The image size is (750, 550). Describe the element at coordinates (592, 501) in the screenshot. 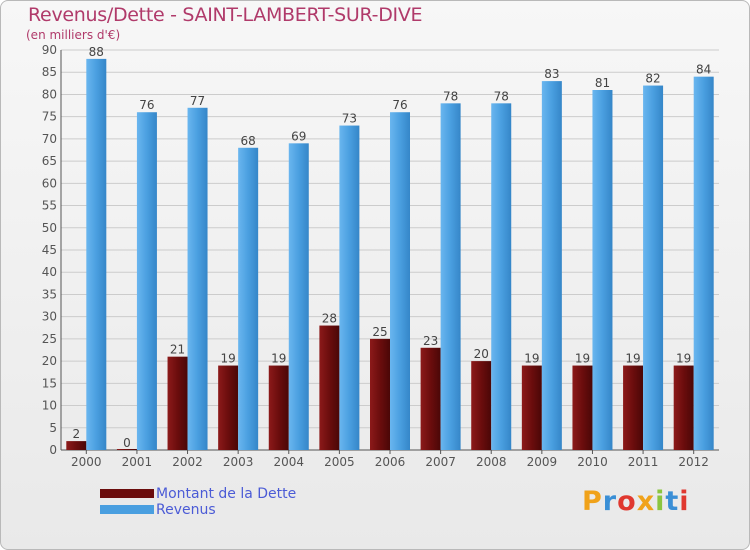

I see `logo-letter: P` at that location.